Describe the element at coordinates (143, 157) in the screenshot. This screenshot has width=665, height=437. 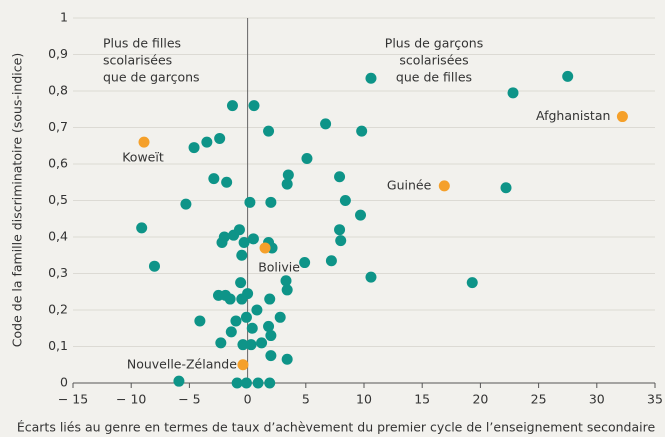
I see `point-label: Koweït` at that location.